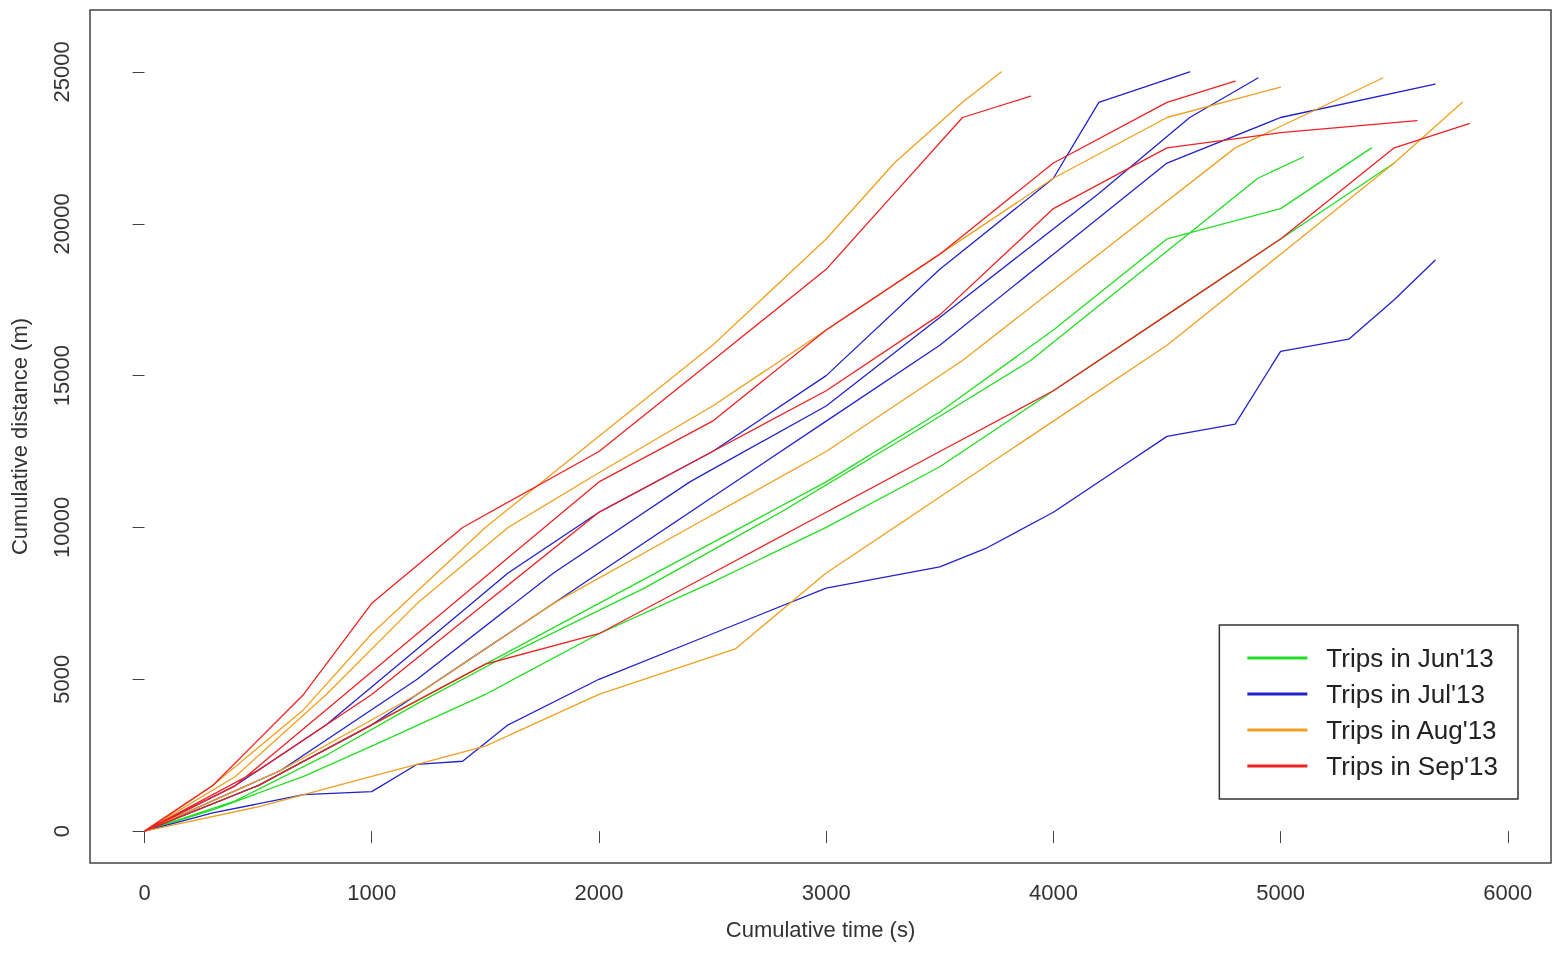  What do you see at coordinates (1410, 658) in the screenshot?
I see `legend-label: Trips in Jun'13` at bounding box center [1410, 658].